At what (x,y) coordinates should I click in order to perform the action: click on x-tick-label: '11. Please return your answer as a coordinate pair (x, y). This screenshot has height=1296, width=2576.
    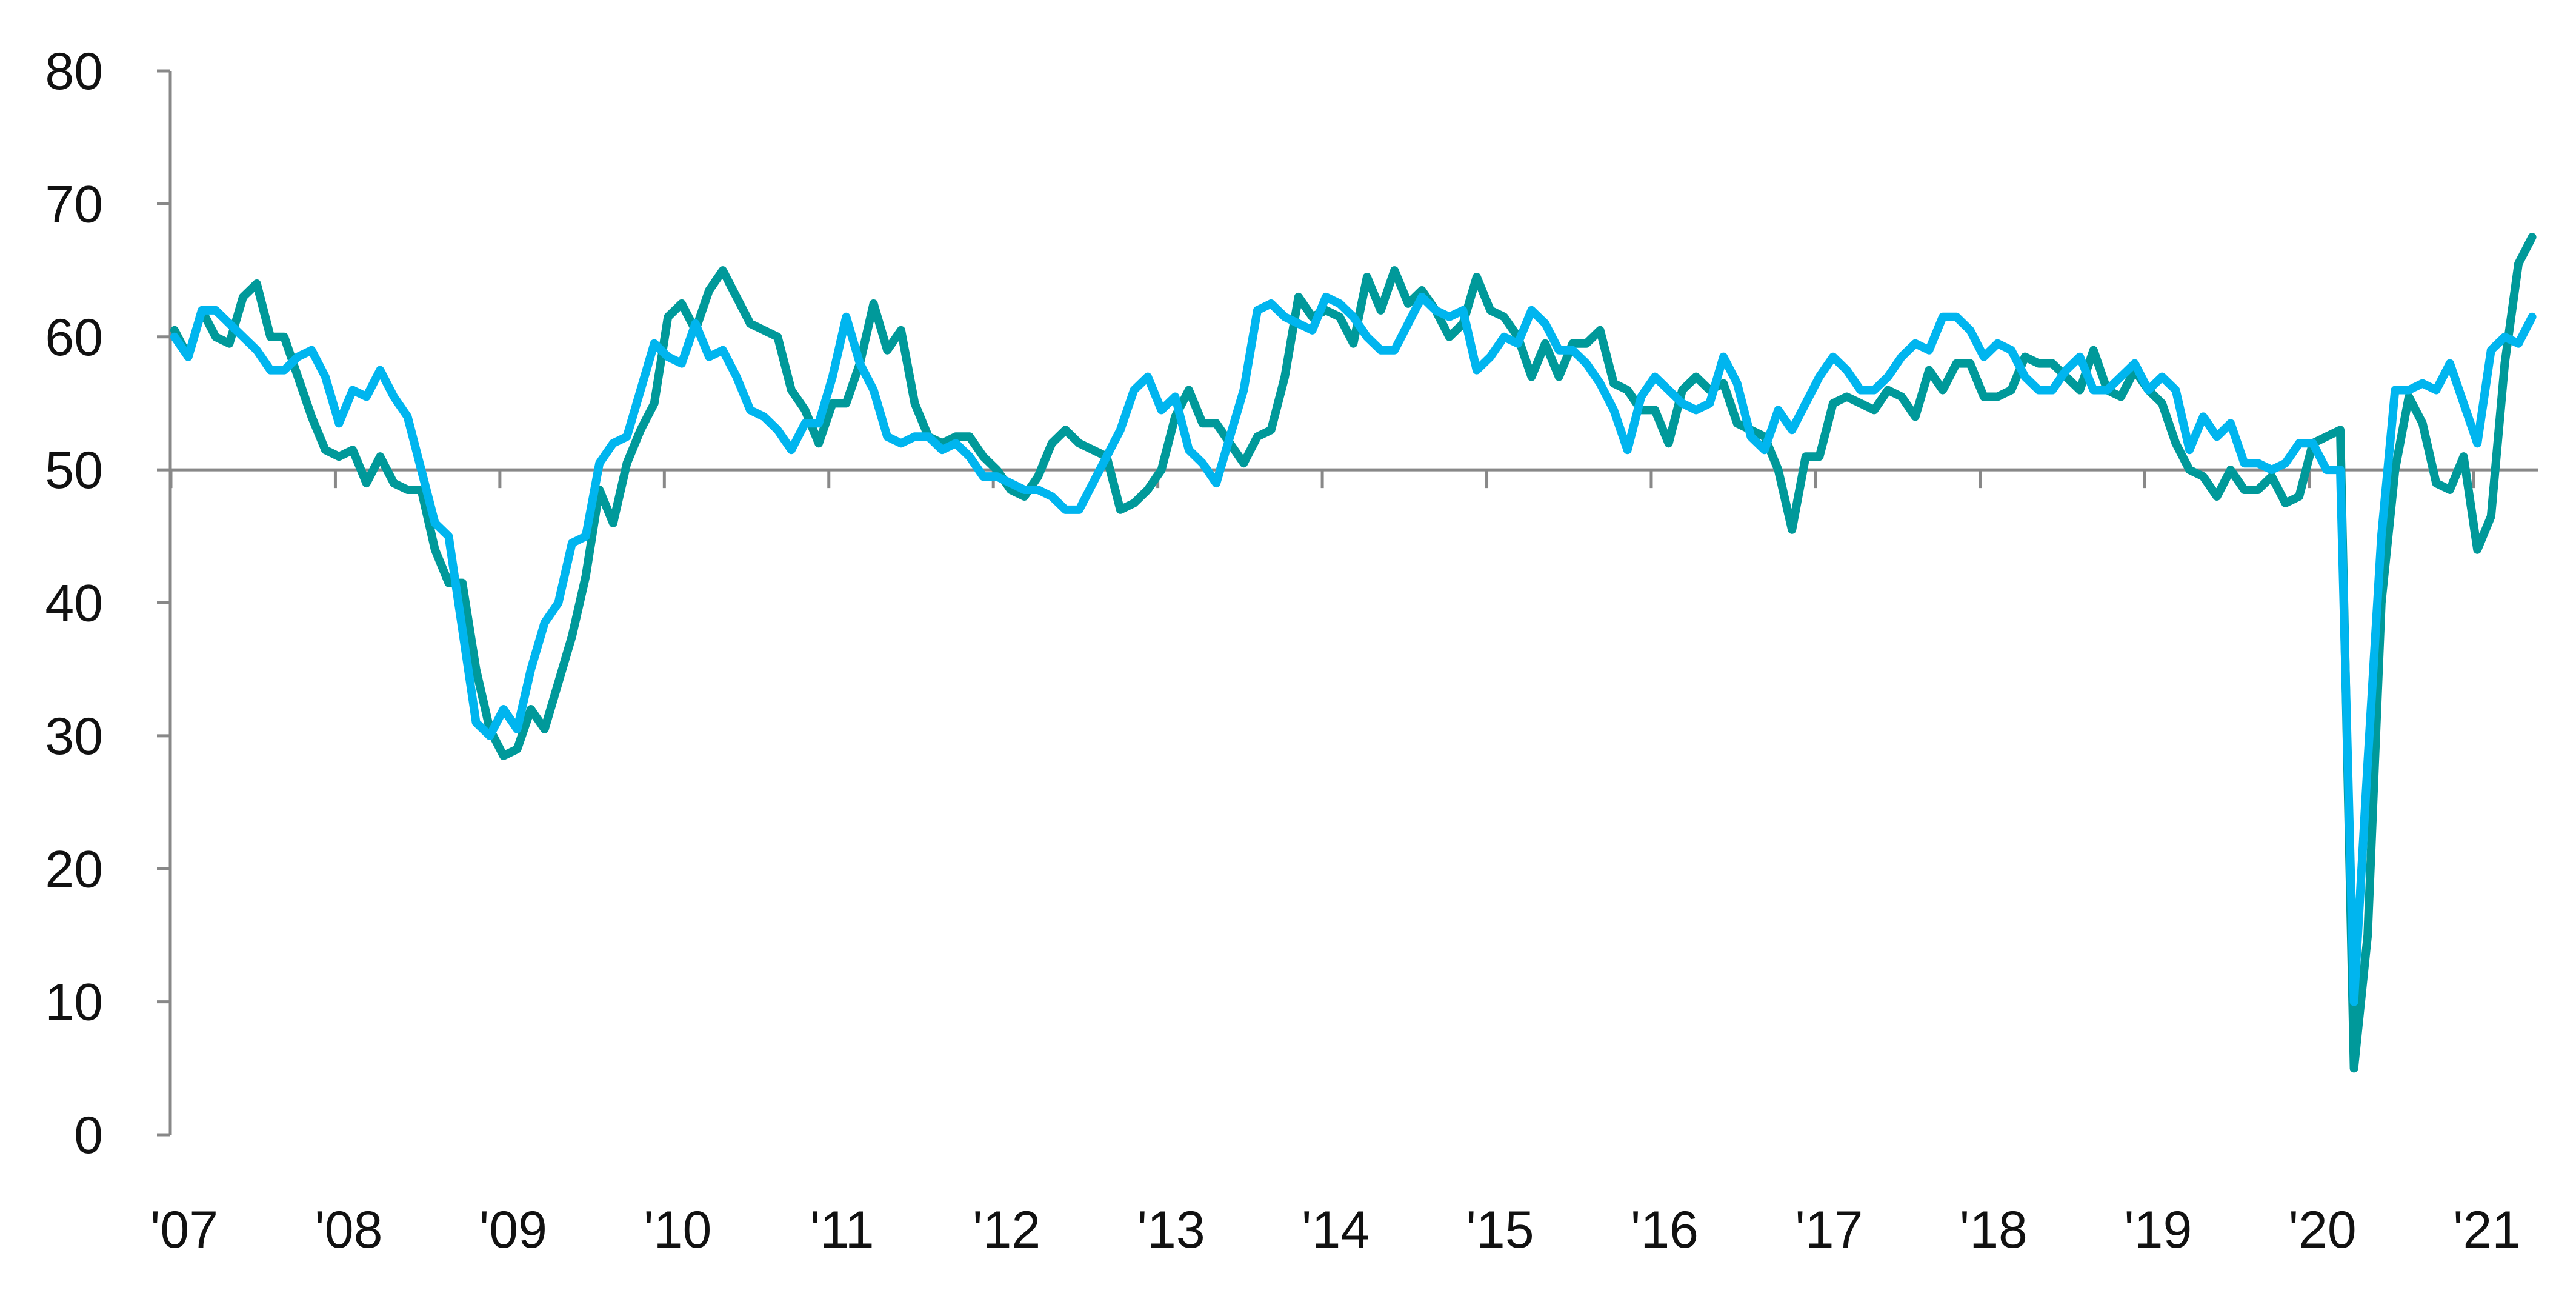
    Looking at the image, I should click on (842, 1230).